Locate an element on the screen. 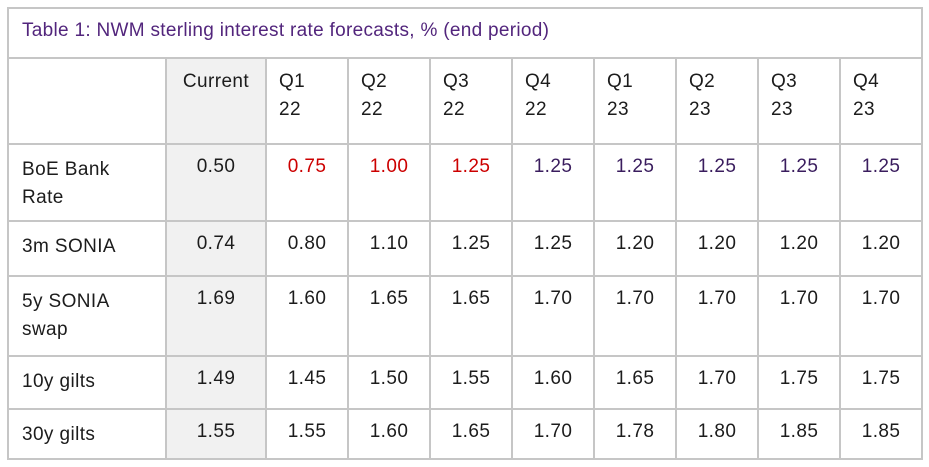 The height and width of the screenshot is (467, 929). rate-cell: 1.10 is located at coordinates (389, 248).